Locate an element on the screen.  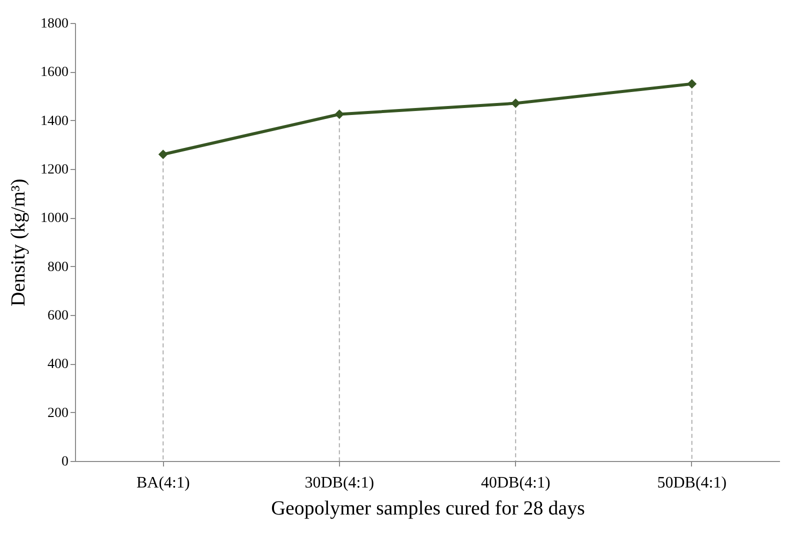
y-axis-title: Density (kg/m³) is located at coordinates (19, 242).